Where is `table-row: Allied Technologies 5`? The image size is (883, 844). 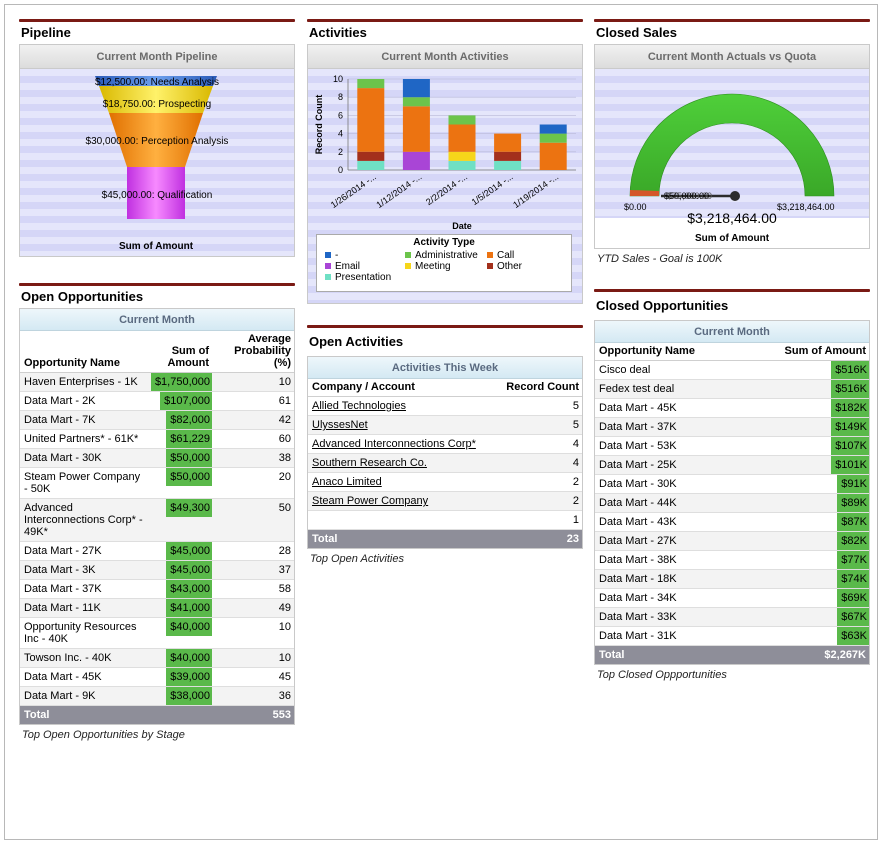 table-row: Allied Technologies 5 is located at coordinates (445, 406).